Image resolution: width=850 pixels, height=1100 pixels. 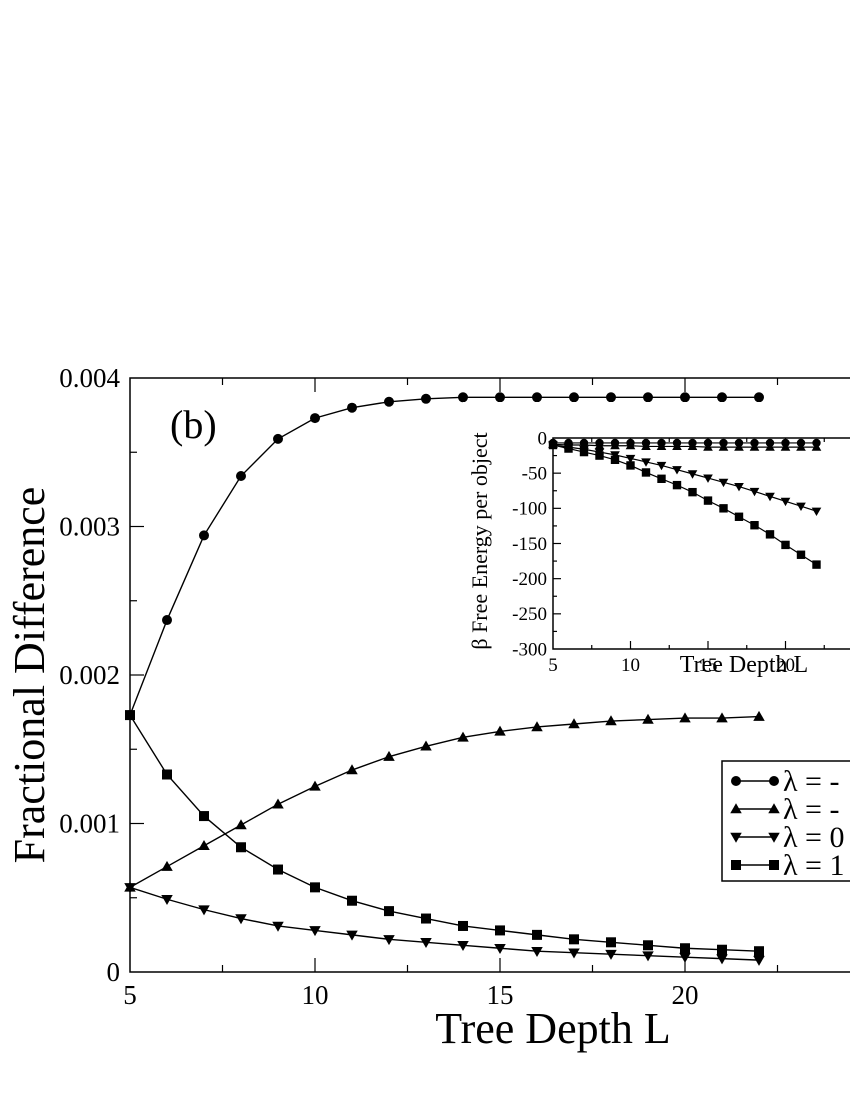 I want to click on legend-label: λ = 1, so click(x=813, y=865).